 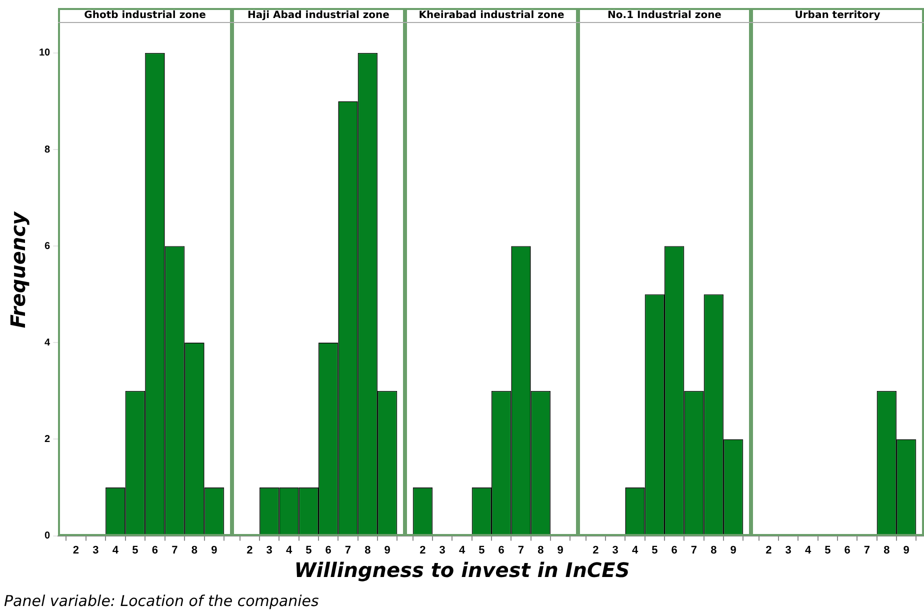 I want to click on chart-title: No.1 Industrial zone, so click(x=664, y=16).